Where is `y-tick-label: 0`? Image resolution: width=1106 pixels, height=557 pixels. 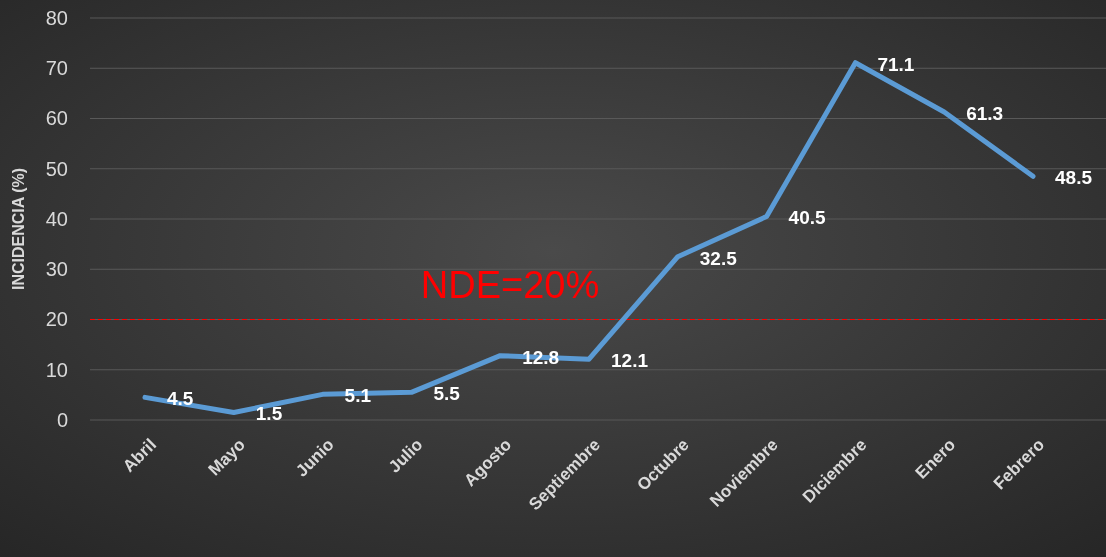
y-tick-label: 0 is located at coordinates (62, 419).